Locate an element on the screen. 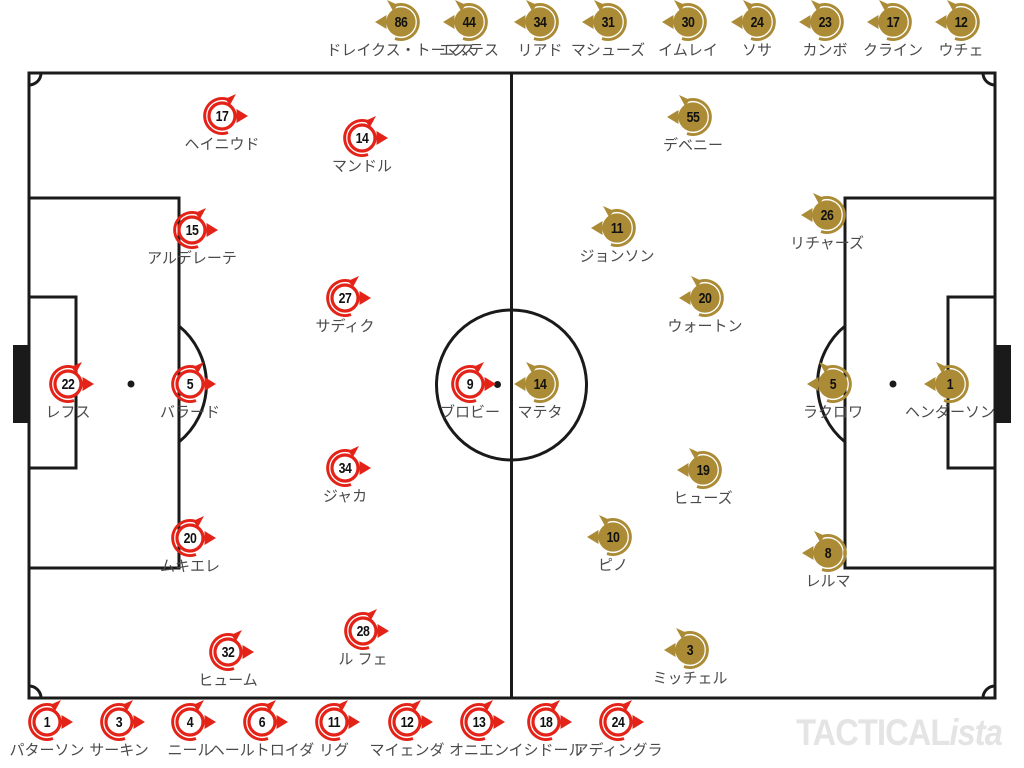 The image size is (1024, 768). watermark-italic: ista is located at coordinates (975, 732).